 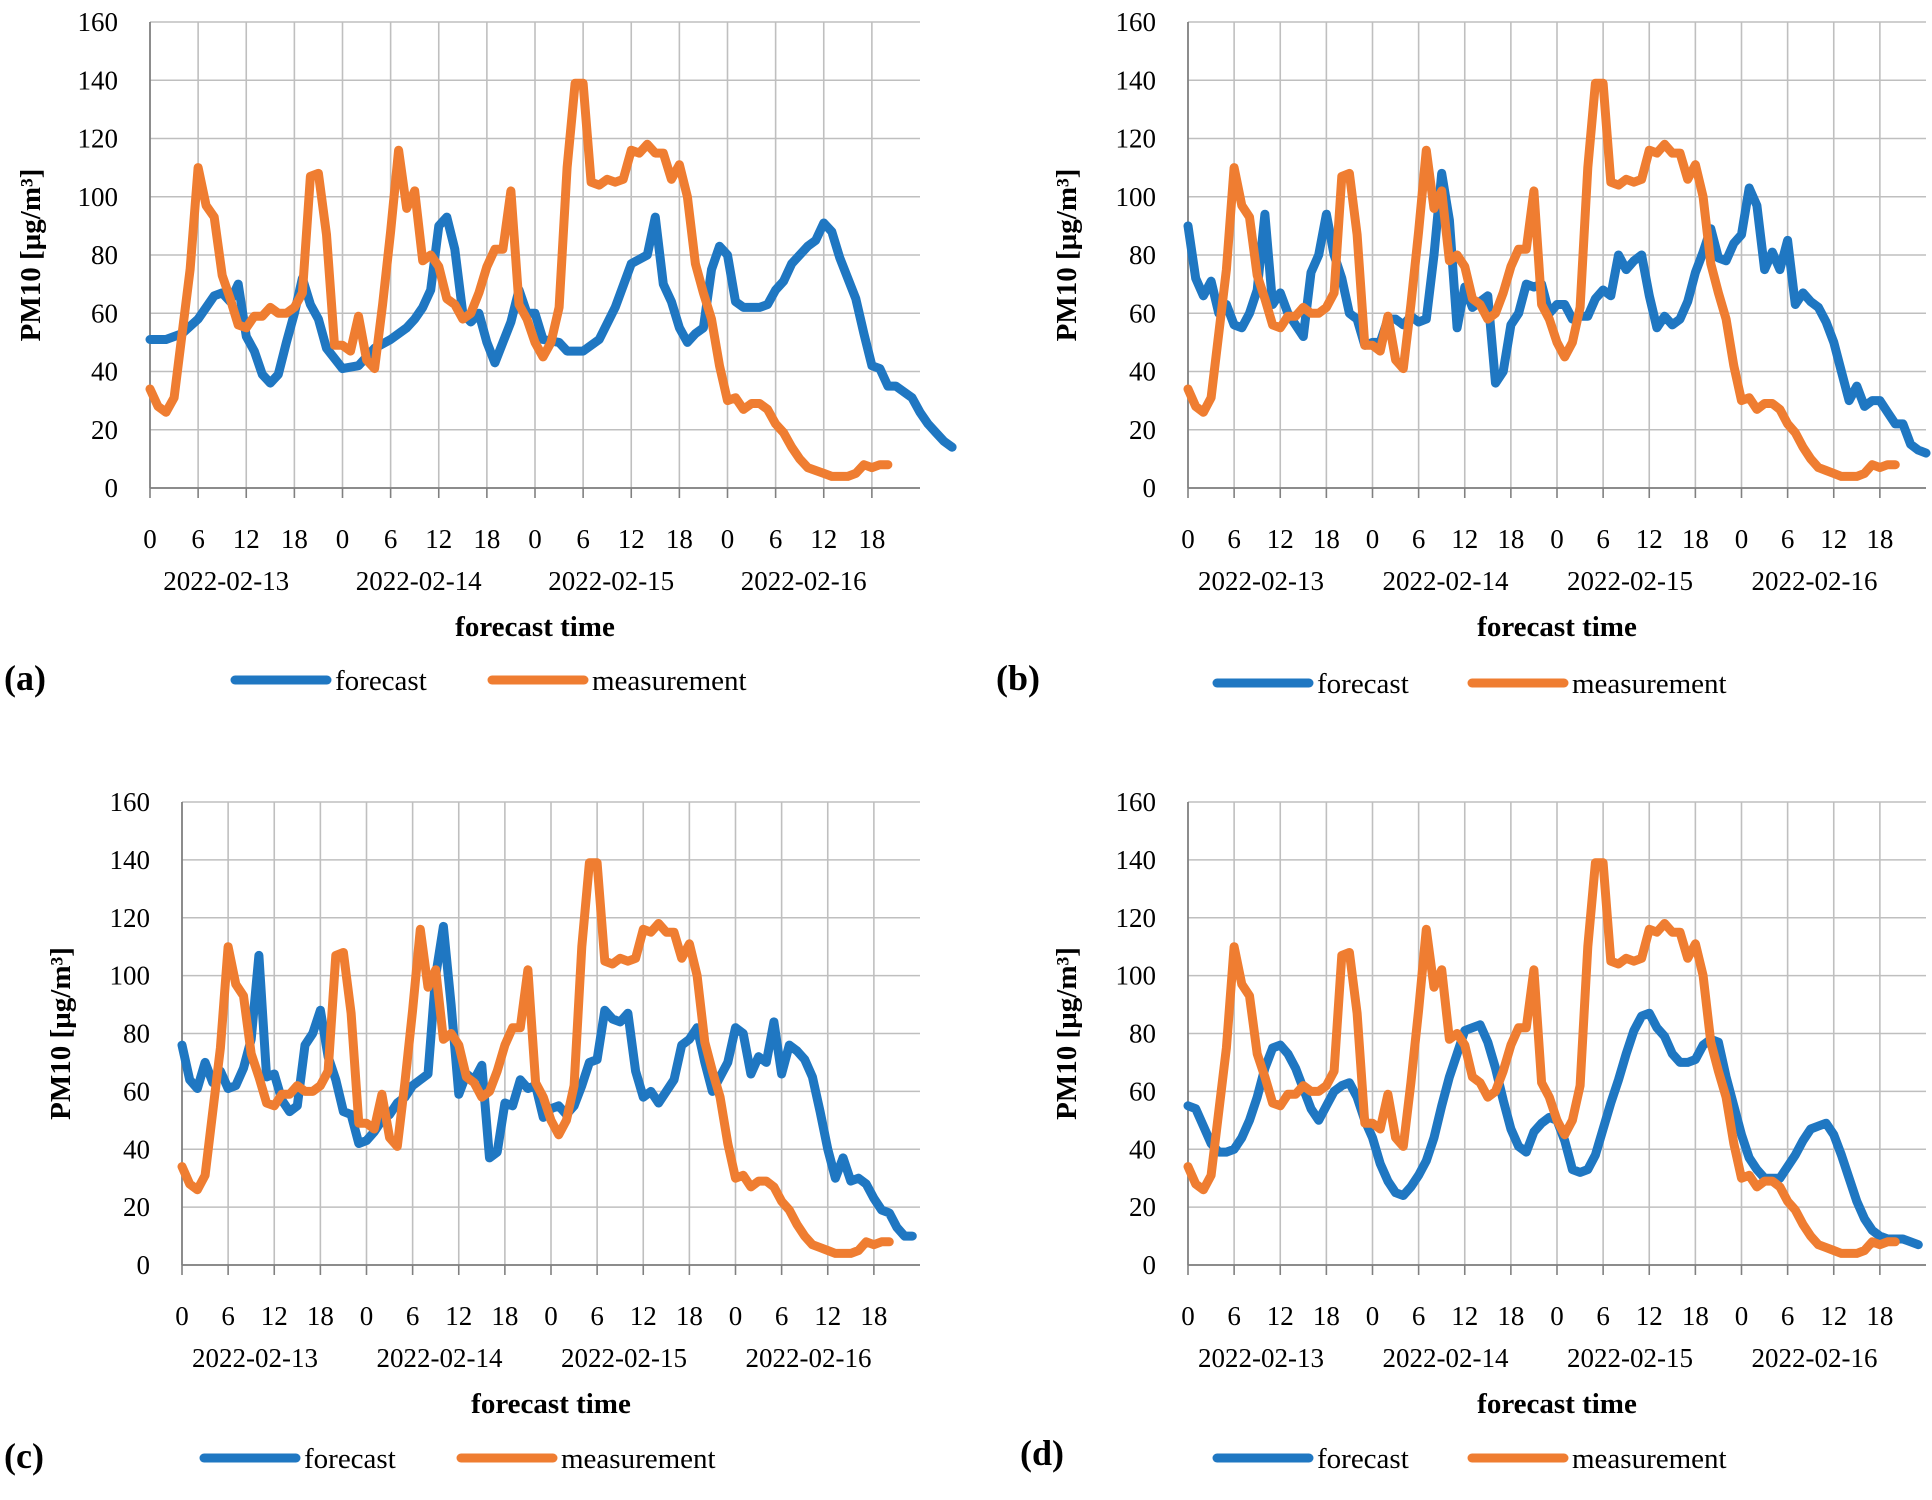 What do you see at coordinates (112, 488) in the screenshot?
I see `y-tick-label: 0` at bounding box center [112, 488].